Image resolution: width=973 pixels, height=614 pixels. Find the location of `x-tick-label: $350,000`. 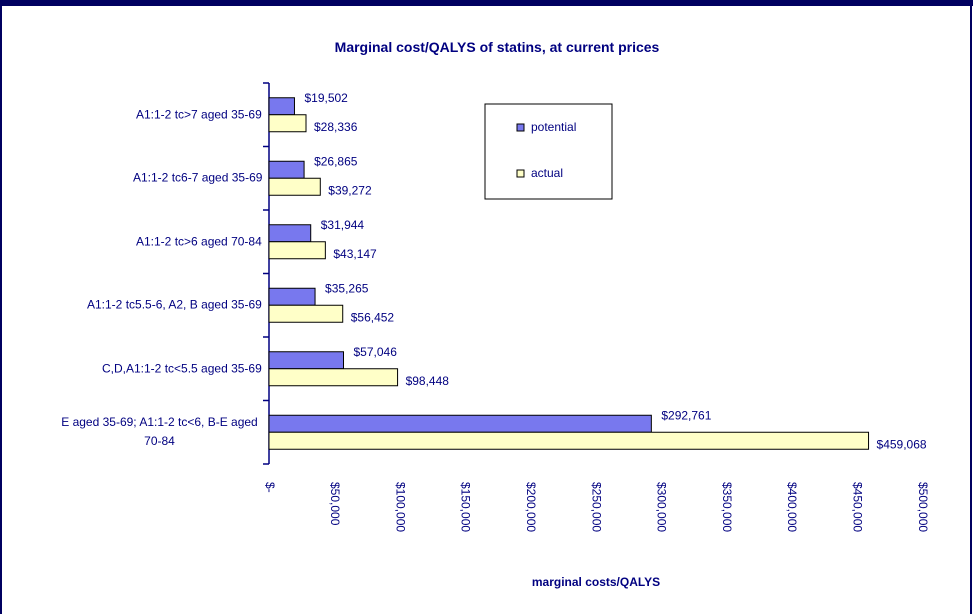

x-tick-label: $350,000 is located at coordinates (727, 507).